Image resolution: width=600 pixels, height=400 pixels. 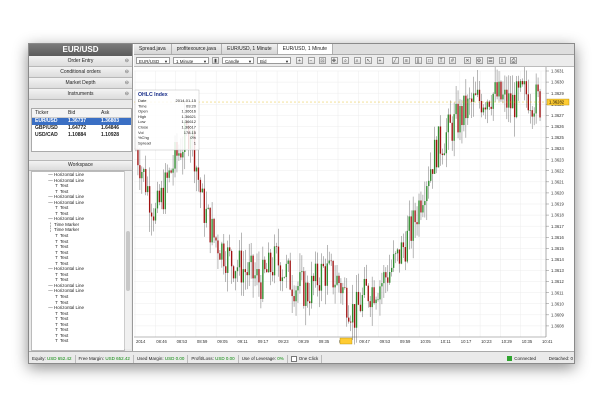 What do you see at coordinates (357, 60) in the screenshot?
I see `magnify-minus-icon: ⌕` at bounding box center [357, 60].